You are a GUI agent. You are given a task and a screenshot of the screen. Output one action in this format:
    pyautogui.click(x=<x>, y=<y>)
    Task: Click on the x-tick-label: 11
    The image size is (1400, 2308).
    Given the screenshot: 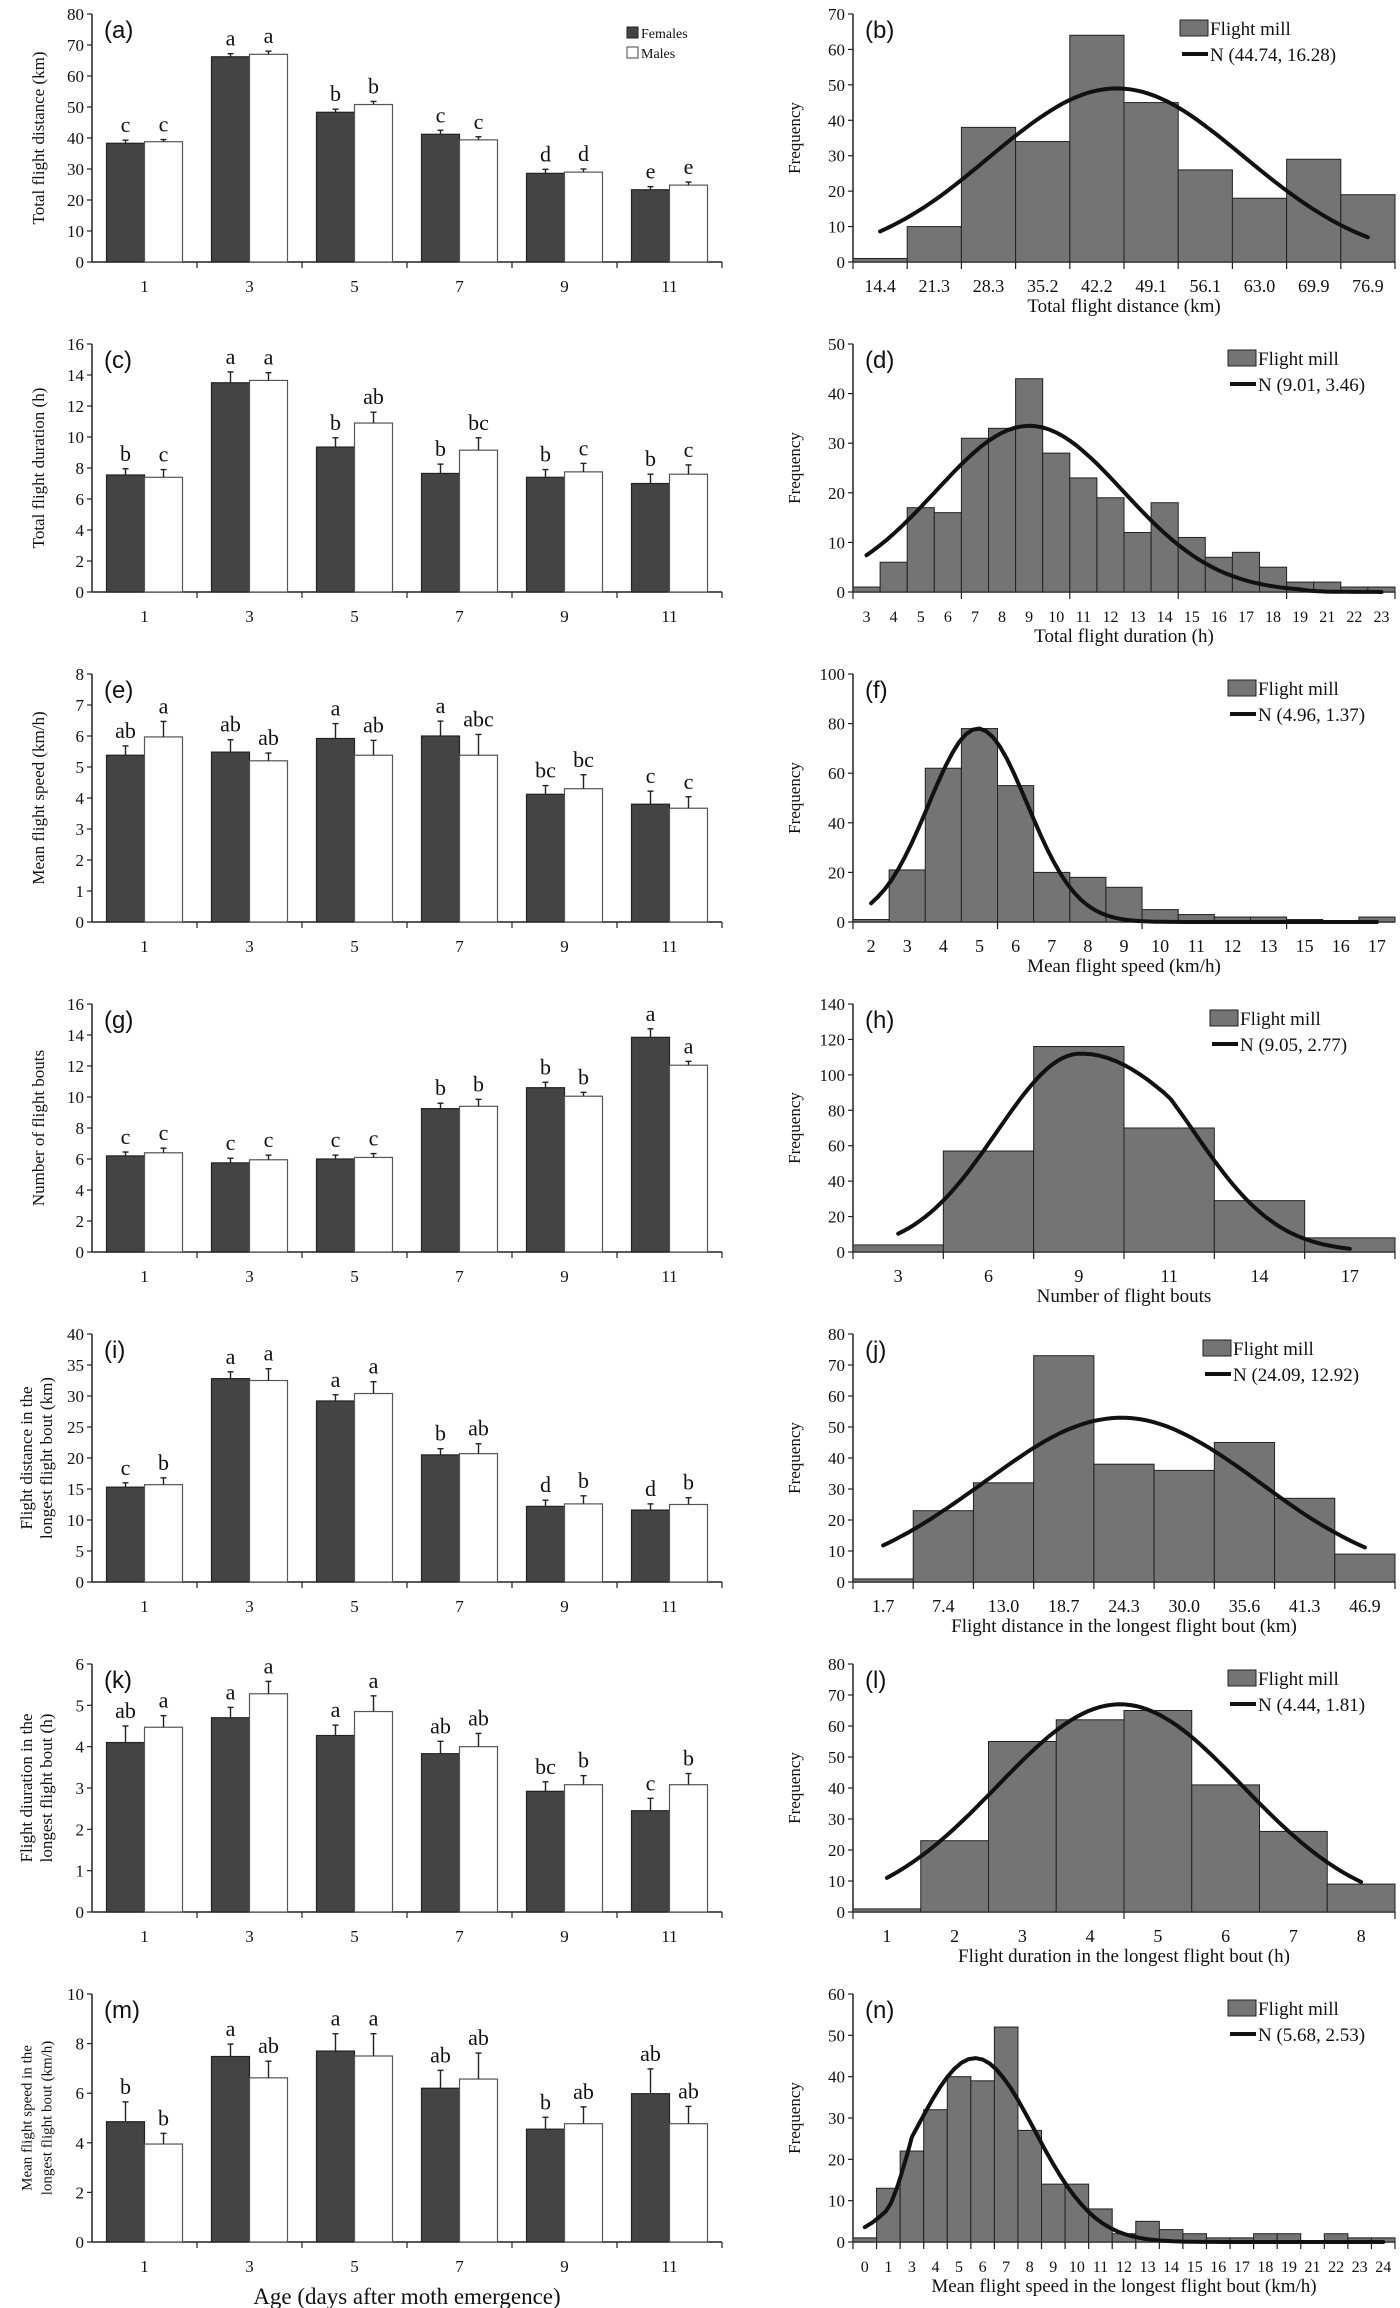 What is the action you would take?
    pyautogui.click(x=1083, y=617)
    